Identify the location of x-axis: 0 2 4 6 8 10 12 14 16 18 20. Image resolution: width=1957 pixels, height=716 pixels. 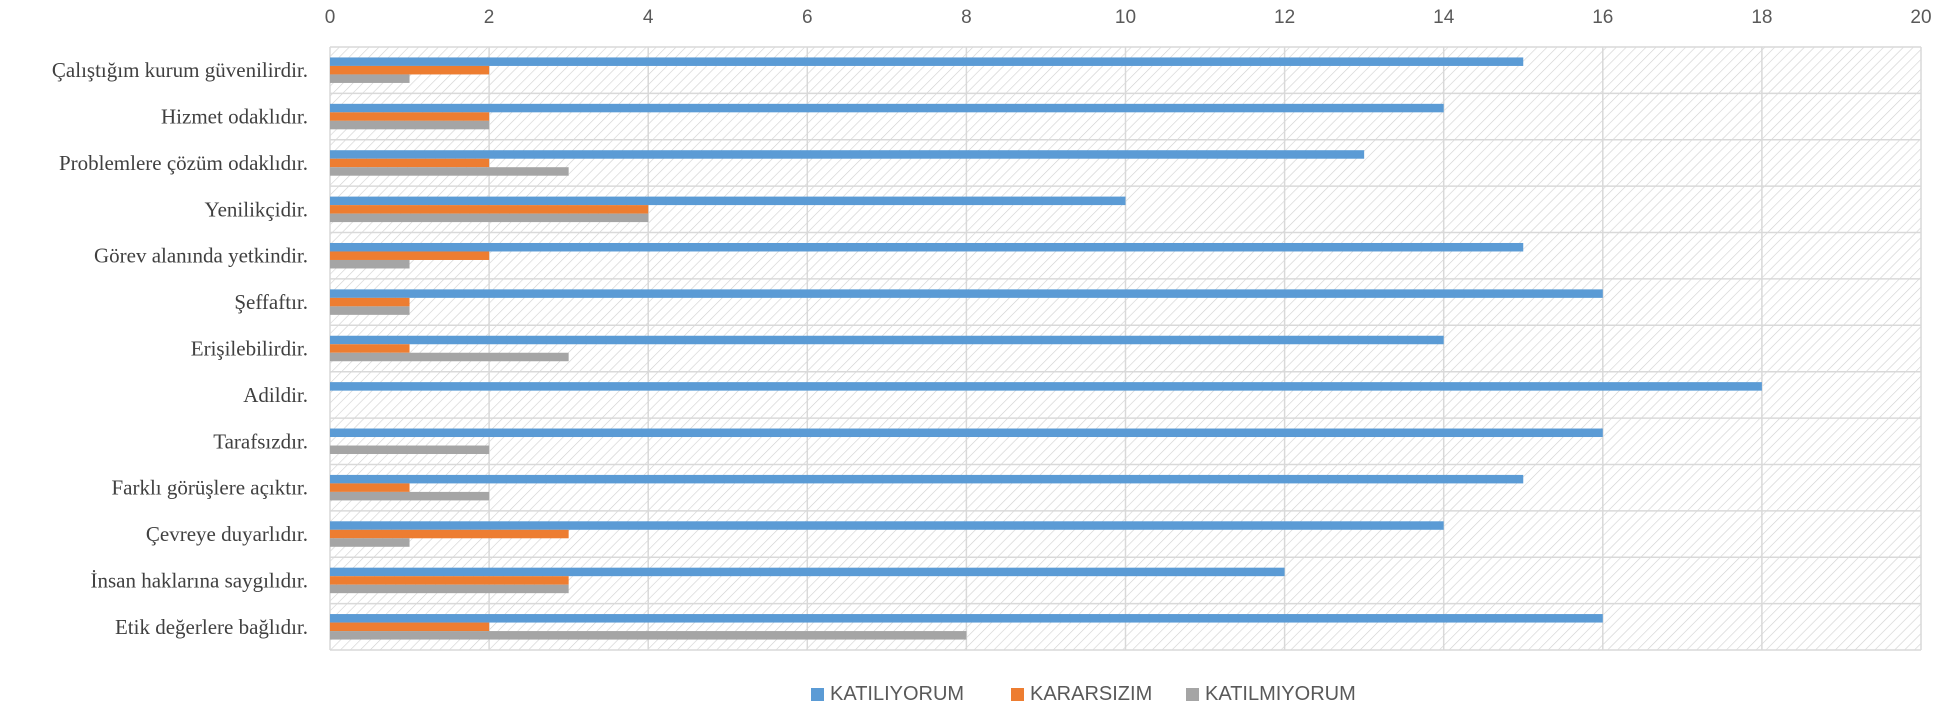
(1128, 17).